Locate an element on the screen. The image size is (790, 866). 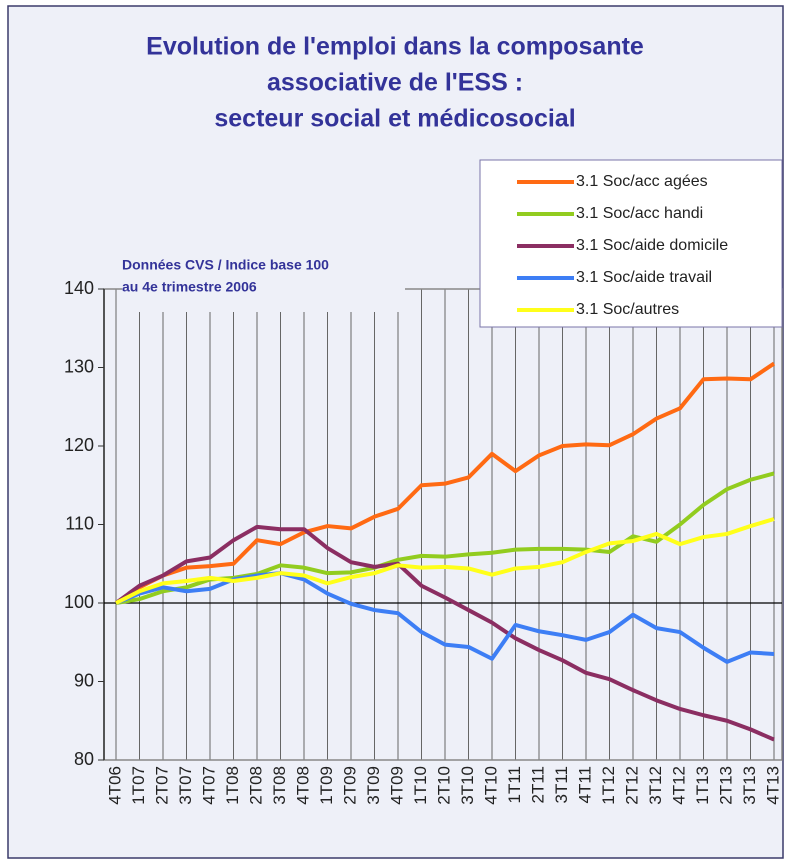
chart-title: Evolution de l'emploi dans la composante is located at coordinates (395, 47).